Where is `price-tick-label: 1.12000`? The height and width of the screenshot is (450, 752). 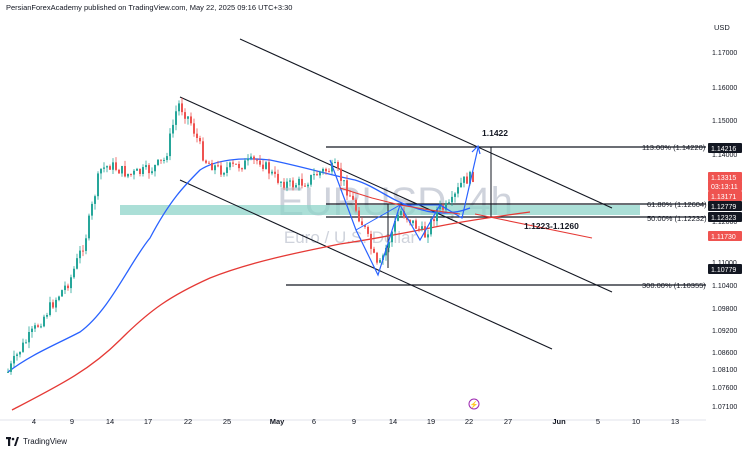
price-tick-label: 1.12000 is located at coordinates (724, 222).